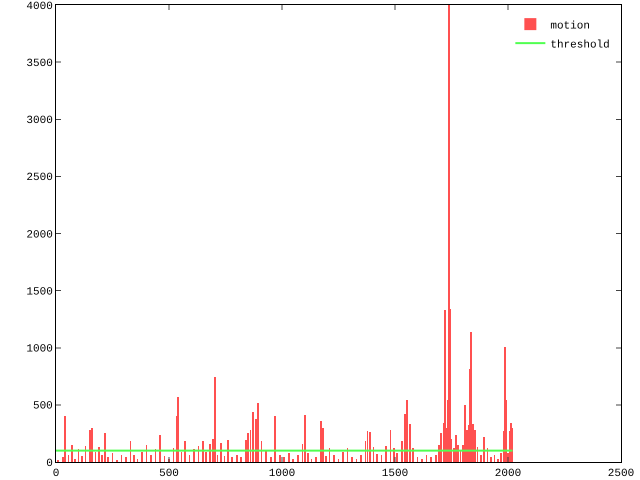 Image resolution: width=640 pixels, height=480 pixels. I want to click on y-tick-label: 1000, so click(39, 350).